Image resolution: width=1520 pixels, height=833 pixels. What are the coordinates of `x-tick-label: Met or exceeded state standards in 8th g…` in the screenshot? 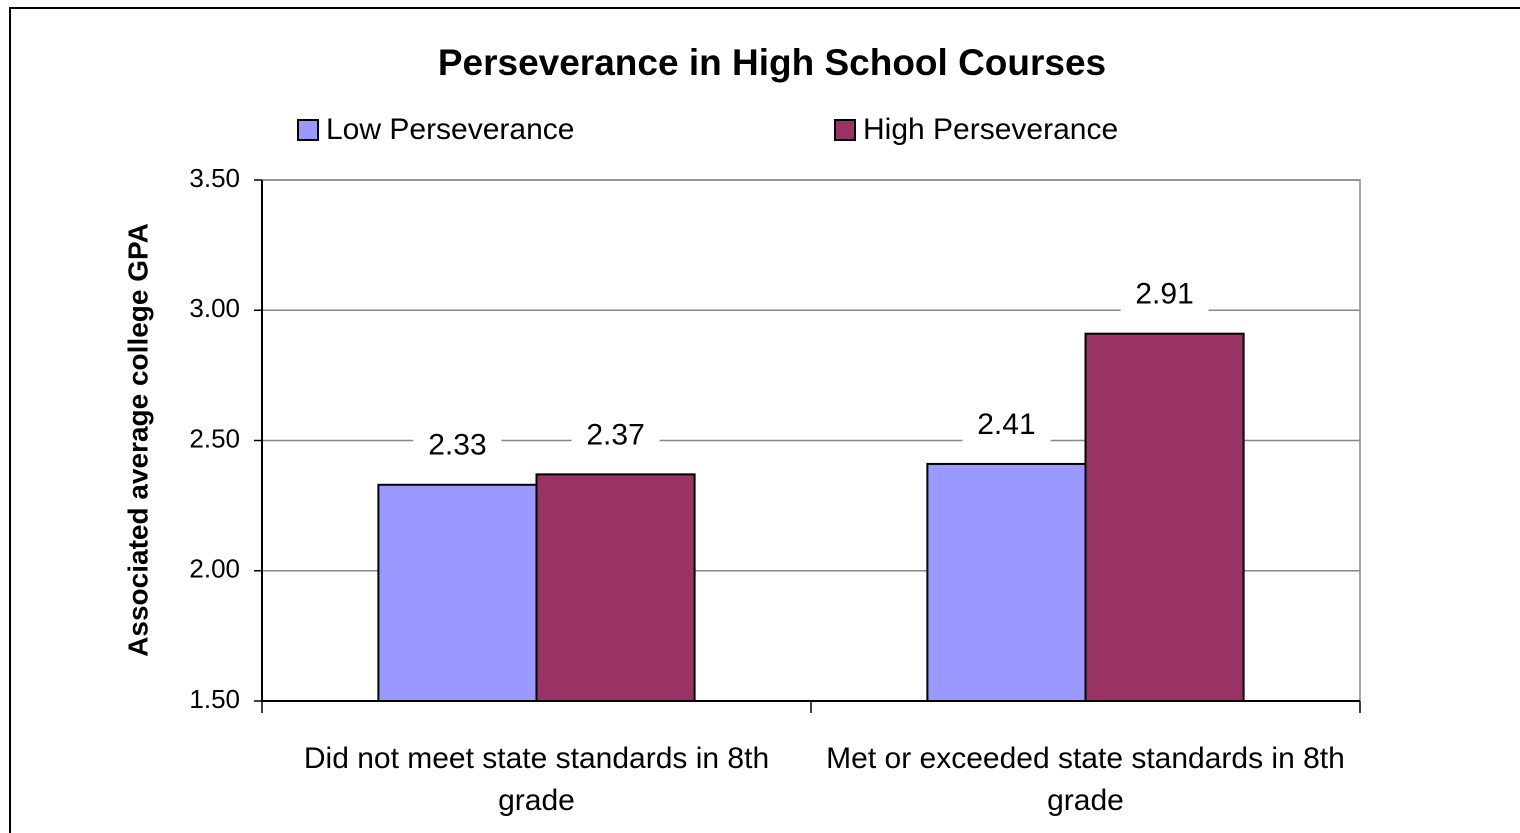 It's located at (1085, 779).